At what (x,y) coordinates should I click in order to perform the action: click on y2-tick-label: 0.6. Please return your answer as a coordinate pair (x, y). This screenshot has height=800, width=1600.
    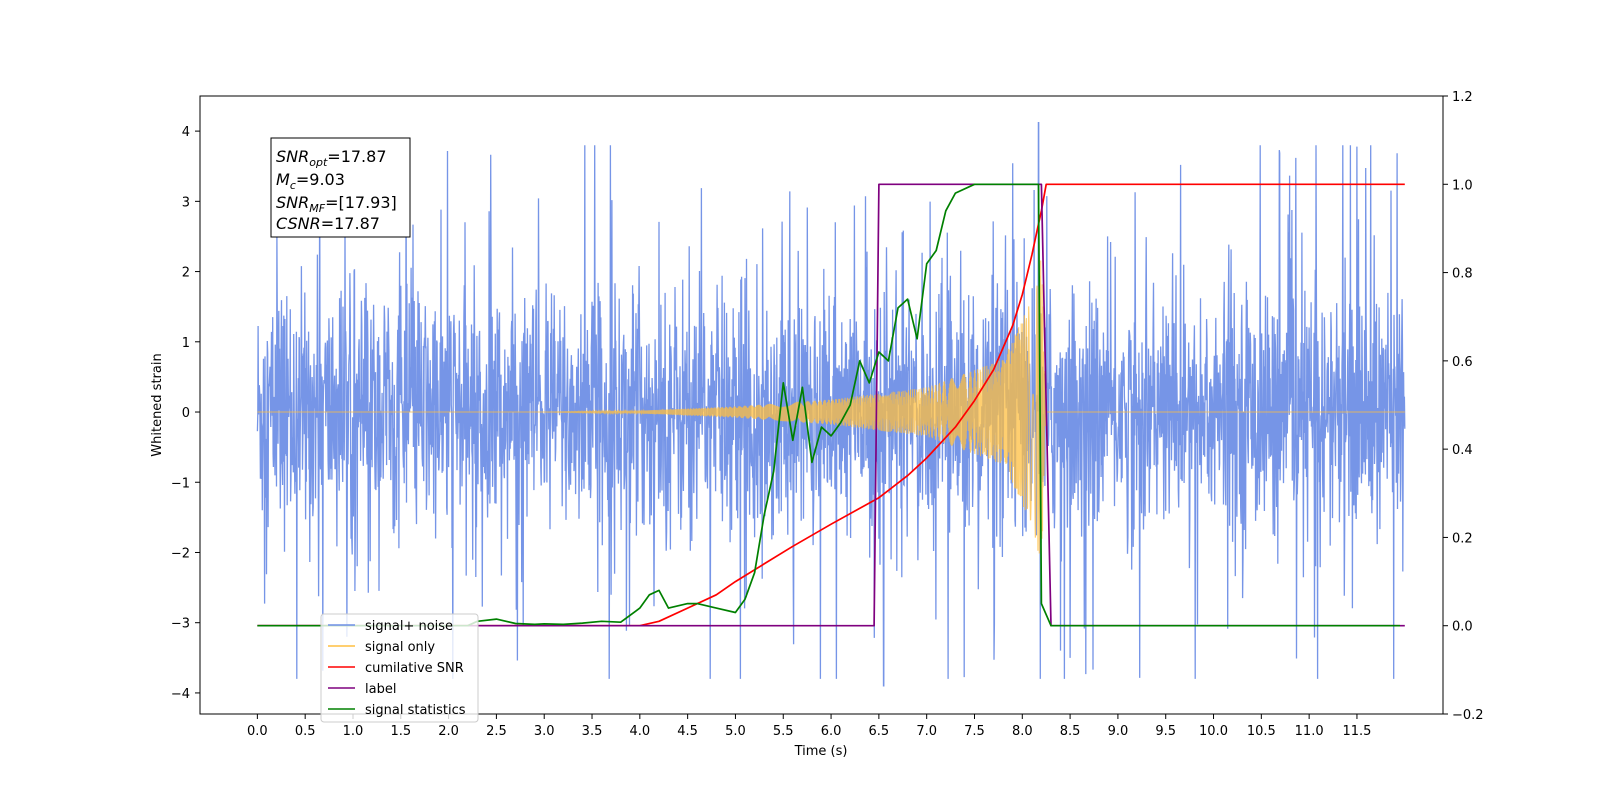
    Looking at the image, I should click on (1462, 362).